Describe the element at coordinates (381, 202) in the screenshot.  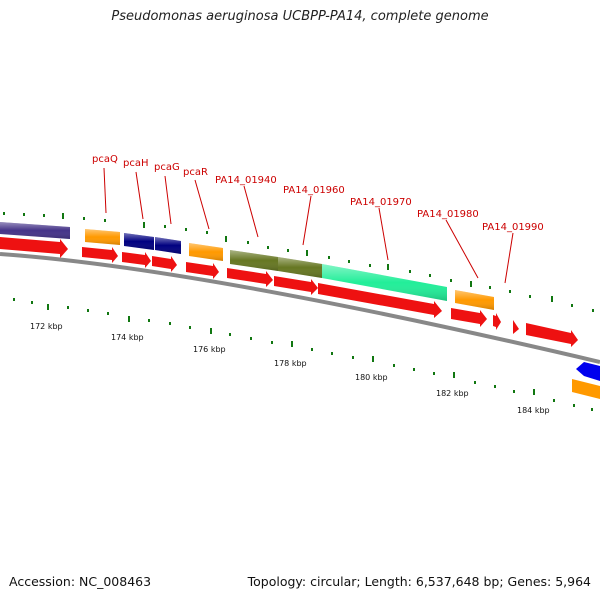
I see `gene-label-PA14_01970: PA14_01970` at that location.